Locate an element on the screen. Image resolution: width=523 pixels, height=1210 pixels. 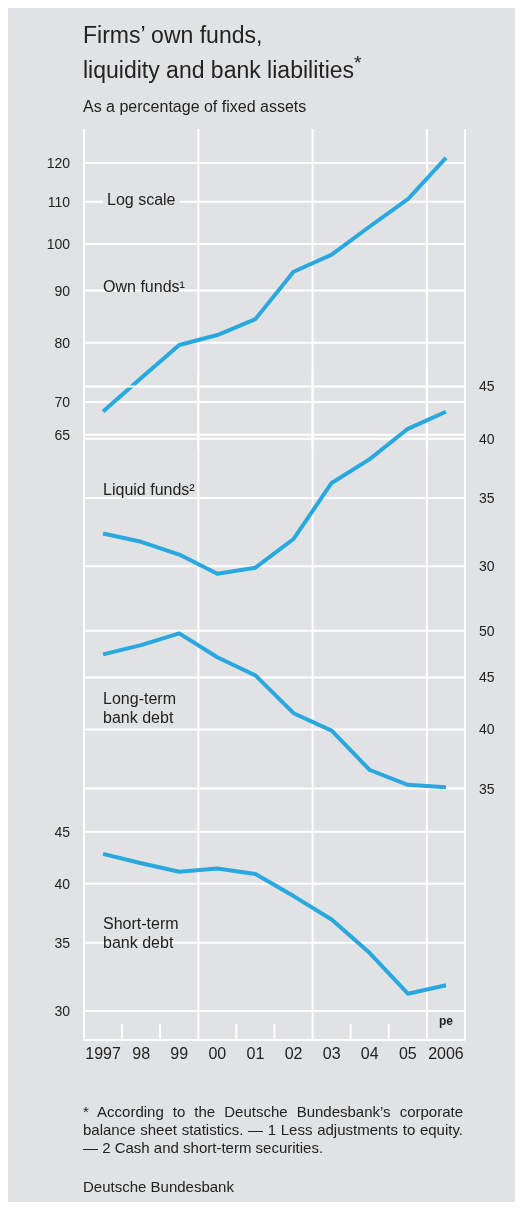
annotation: pe is located at coordinates (445, 1021).